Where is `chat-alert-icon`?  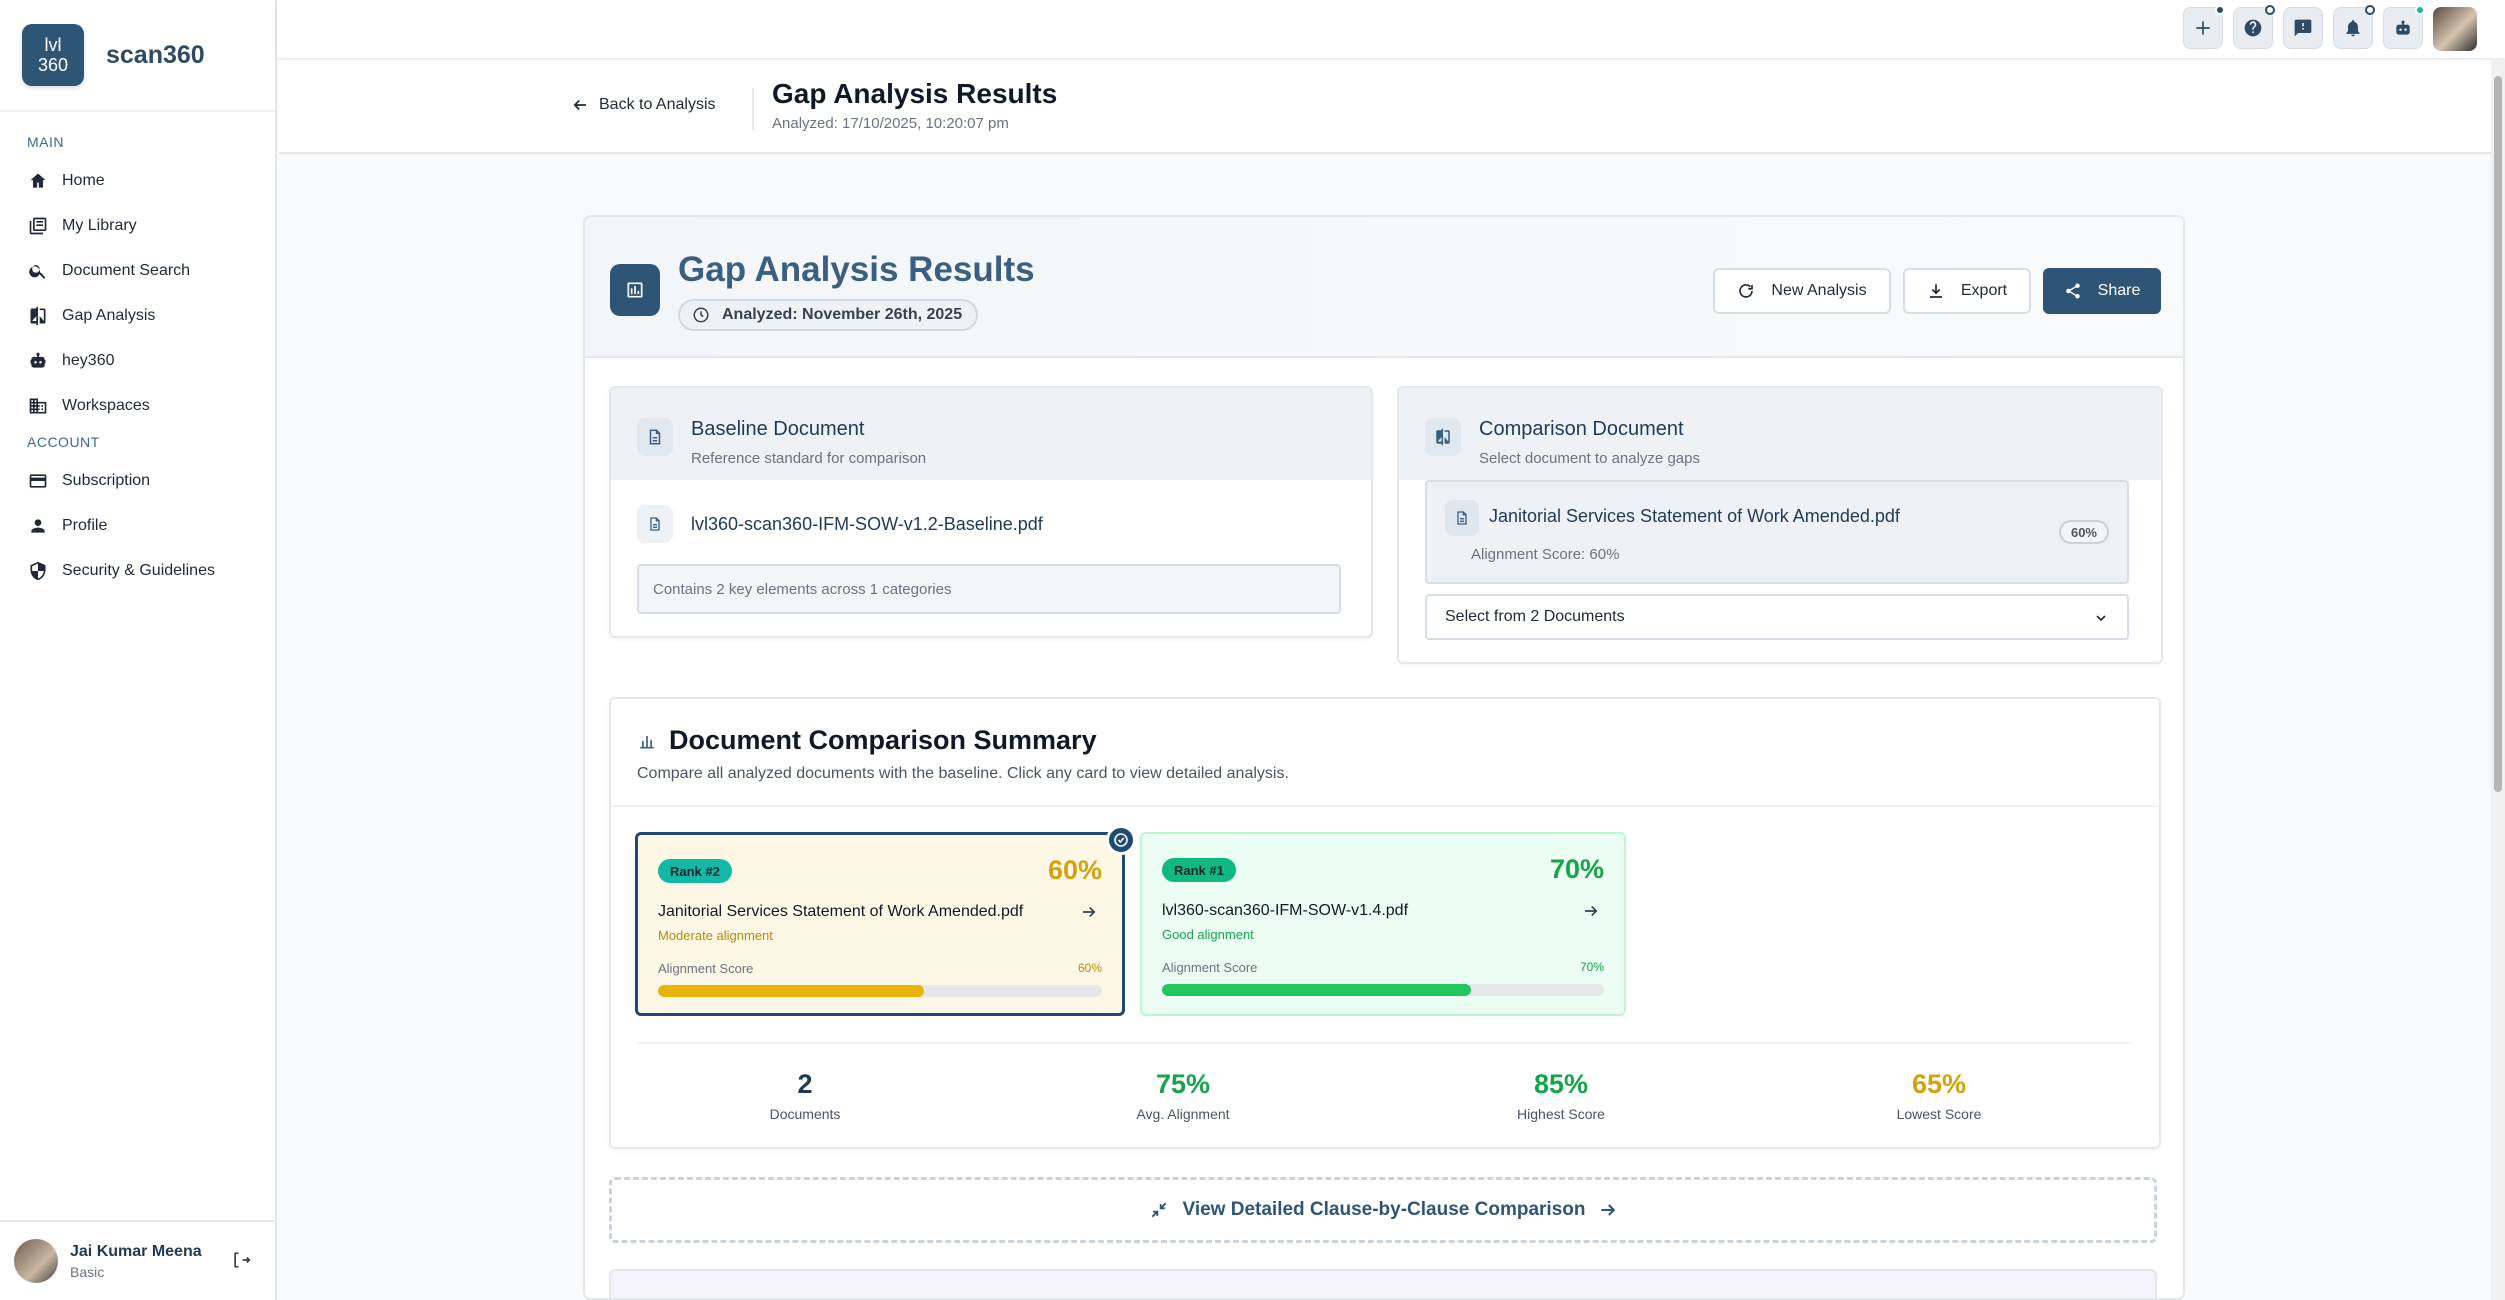
chat-alert-icon is located at coordinates (2303, 28).